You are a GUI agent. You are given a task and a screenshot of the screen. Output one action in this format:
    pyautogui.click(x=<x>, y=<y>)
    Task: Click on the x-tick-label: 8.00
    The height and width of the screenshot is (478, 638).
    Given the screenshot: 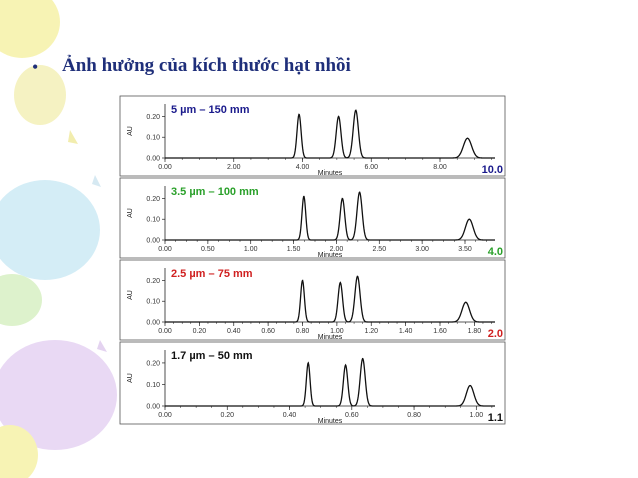 What is the action you would take?
    pyautogui.click(x=440, y=167)
    